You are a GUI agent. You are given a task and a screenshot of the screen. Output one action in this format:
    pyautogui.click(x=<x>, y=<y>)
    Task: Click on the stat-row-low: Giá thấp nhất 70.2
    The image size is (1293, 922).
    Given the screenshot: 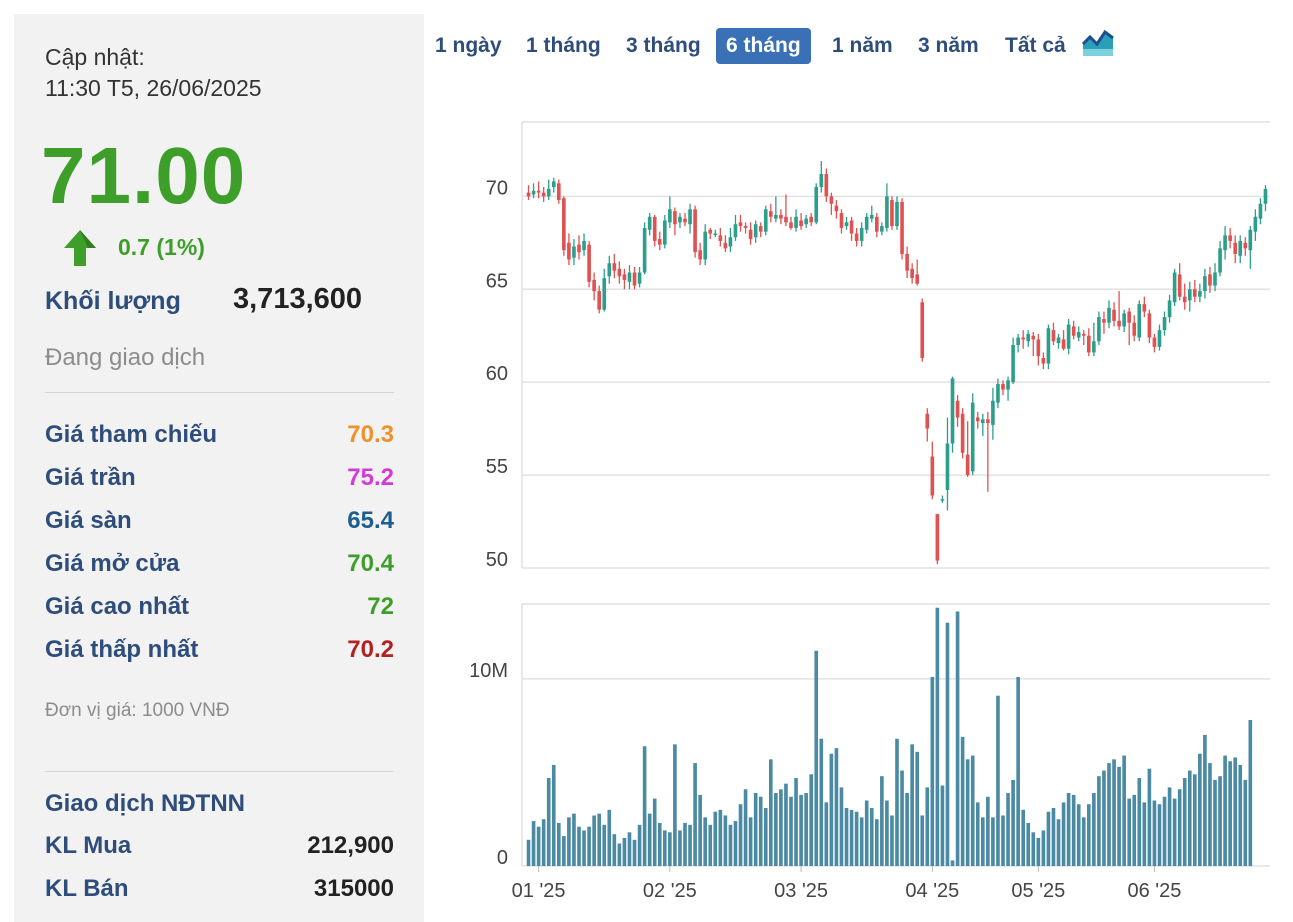 What is the action you would take?
    pyautogui.click(x=219, y=651)
    